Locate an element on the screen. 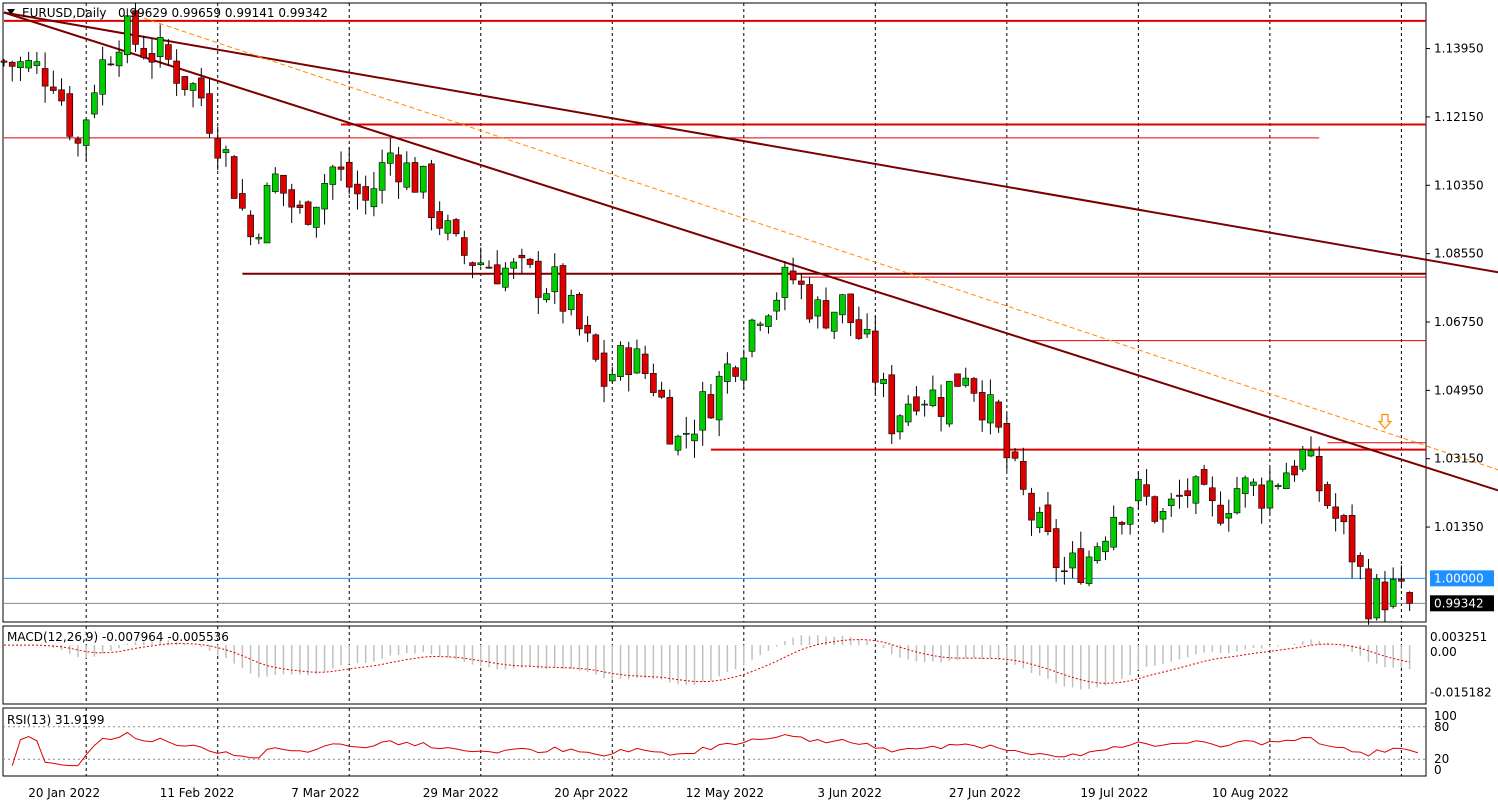 The image size is (1498, 807). time-tick-label-3: 29 Mar 2022 is located at coordinates (461, 793).